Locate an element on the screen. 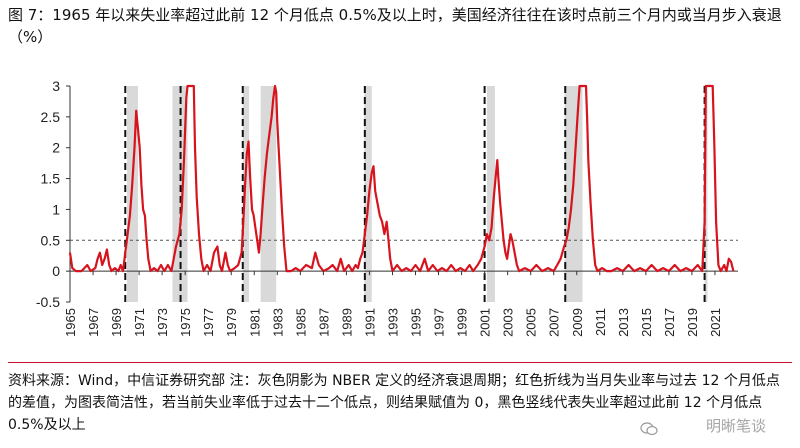 The height and width of the screenshot is (448, 800). x-tick-label: 1977 is located at coordinates (208, 322).